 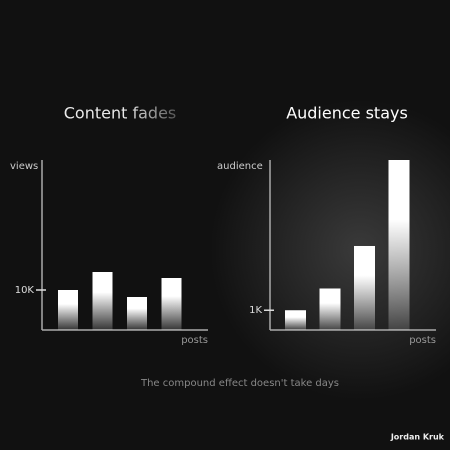 I want to click on credit: Jordan Kruk, so click(x=417, y=437).